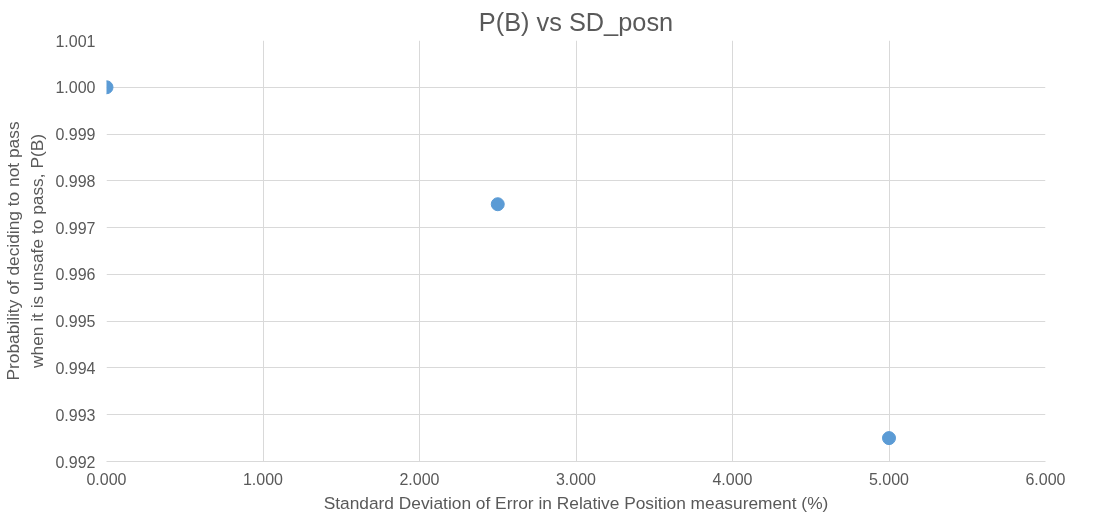 This screenshot has height=520, width=1096. What do you see at coordinates (576, 502) in the screenshot?
I see `x-axis-title: Standard Deviation of Error in Relative Position measurement (%)` at bounding box center [576, 502].